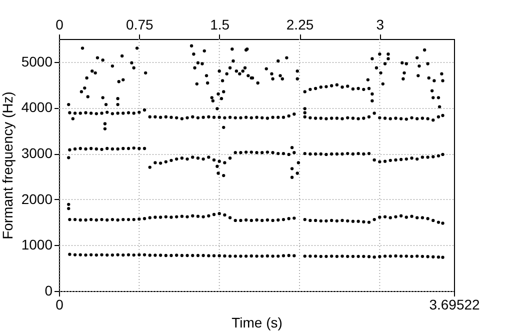  What do you see at coordinates (220, 24) in the screenshot?
I see `x2-tick-label: 1.5` at bounding box center [220, 24].